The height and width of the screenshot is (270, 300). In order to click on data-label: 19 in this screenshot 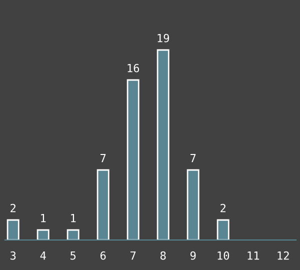, I will do `click(164, 38)`.